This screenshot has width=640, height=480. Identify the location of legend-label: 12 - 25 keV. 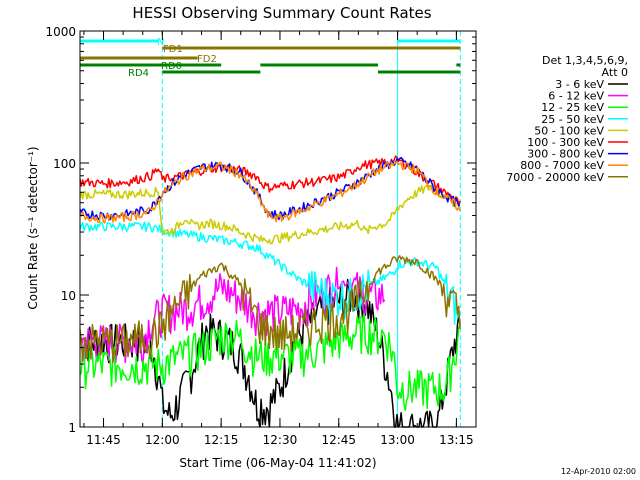
(572, 107).